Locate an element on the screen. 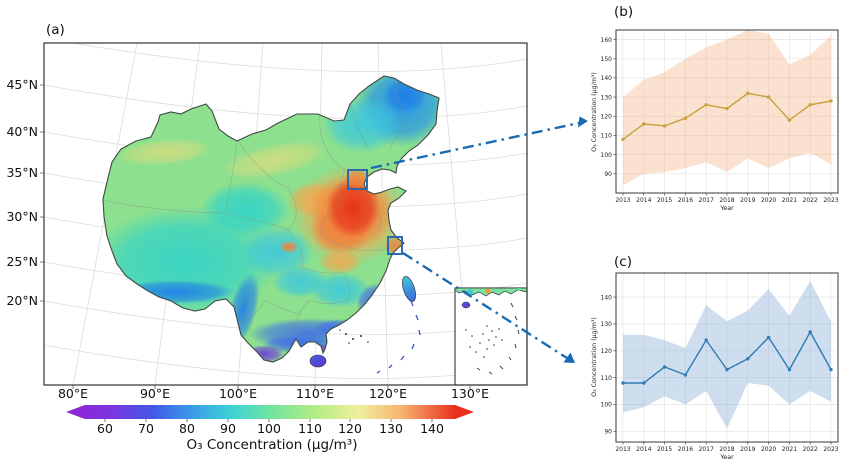  y-tick-label: 160 is located at coordinates (607, 40).